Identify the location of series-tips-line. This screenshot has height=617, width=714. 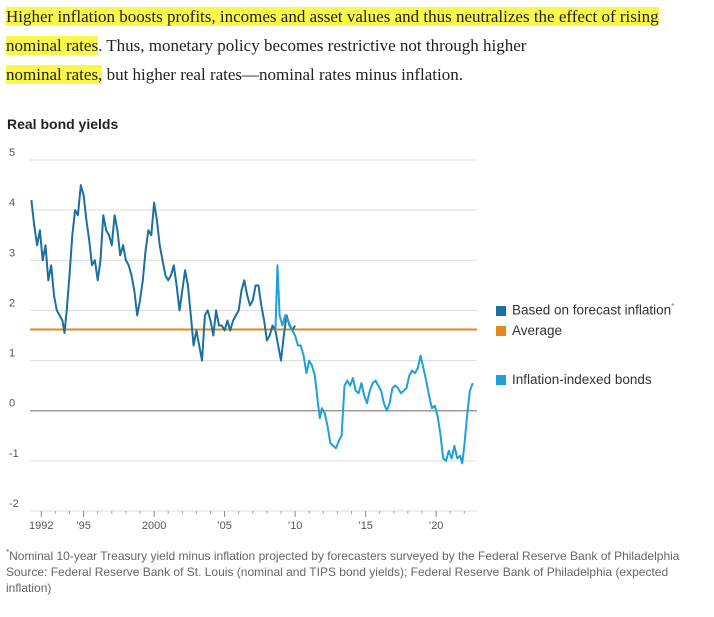
(374, 364).